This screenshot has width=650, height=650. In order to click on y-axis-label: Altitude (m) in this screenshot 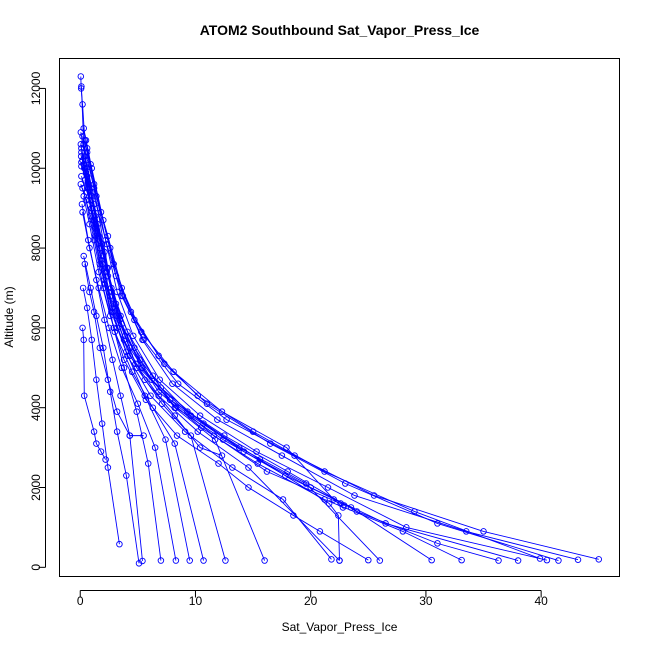, I will do `click(9, 316)`.